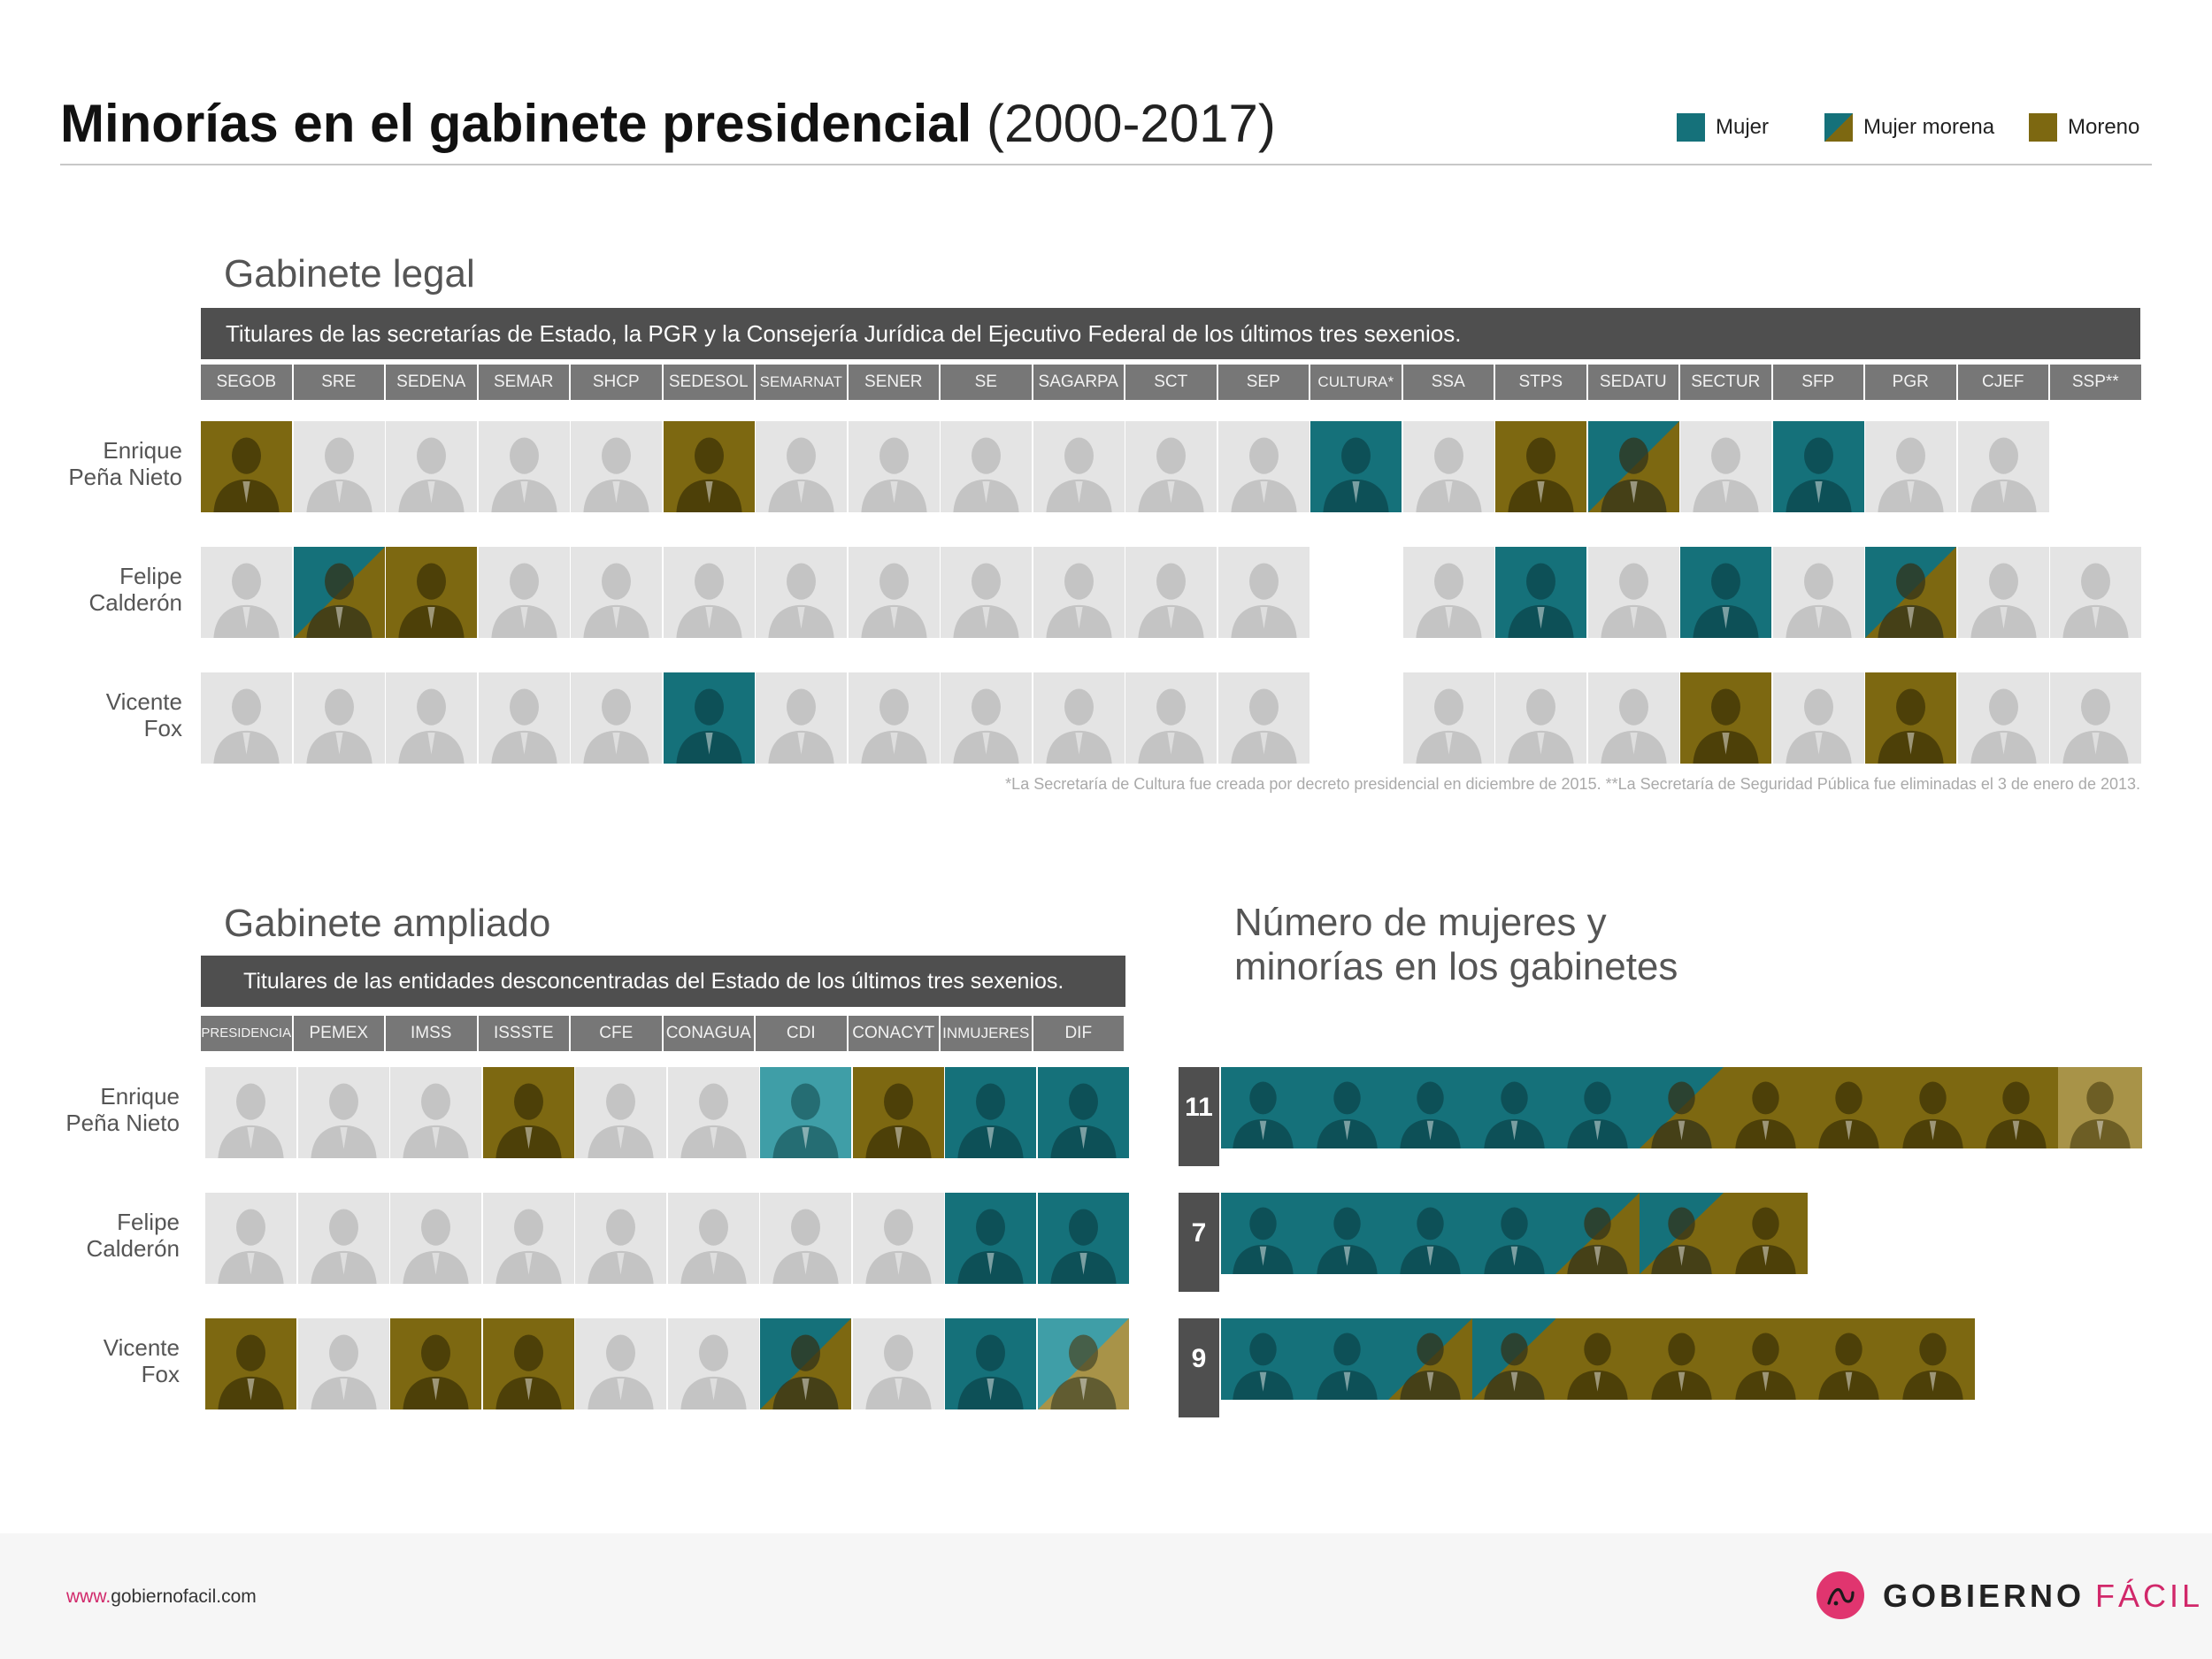 The width and height of the screenshot is (2212, 1659). Describe the element at coordinates (339, 1034) in the screenshot. I see `col-head-amp-pemex: PEMEX` at that location.